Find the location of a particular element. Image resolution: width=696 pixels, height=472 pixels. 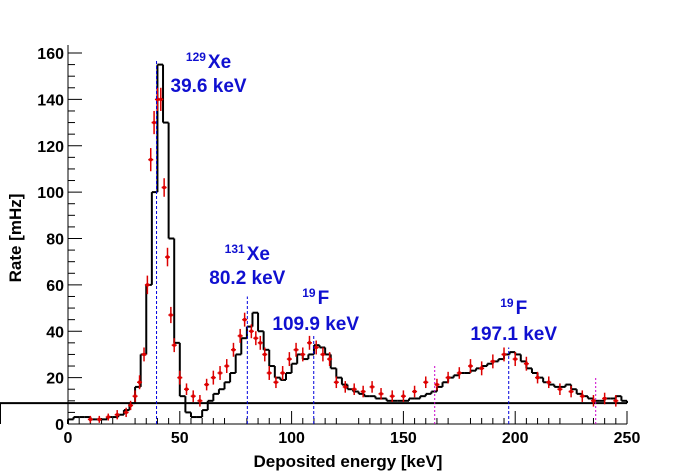

peak-energy: 80.2 keV is located at coordinates (247, 278).